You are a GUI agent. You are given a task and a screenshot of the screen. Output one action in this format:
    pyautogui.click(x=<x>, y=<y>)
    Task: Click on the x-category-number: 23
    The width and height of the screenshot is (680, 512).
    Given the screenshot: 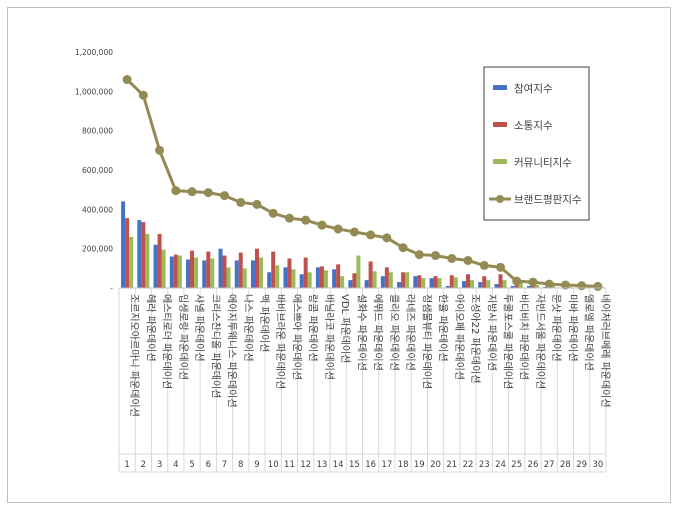 What is the action you would take?
    pyautogui.click(x=484, y=465)
    